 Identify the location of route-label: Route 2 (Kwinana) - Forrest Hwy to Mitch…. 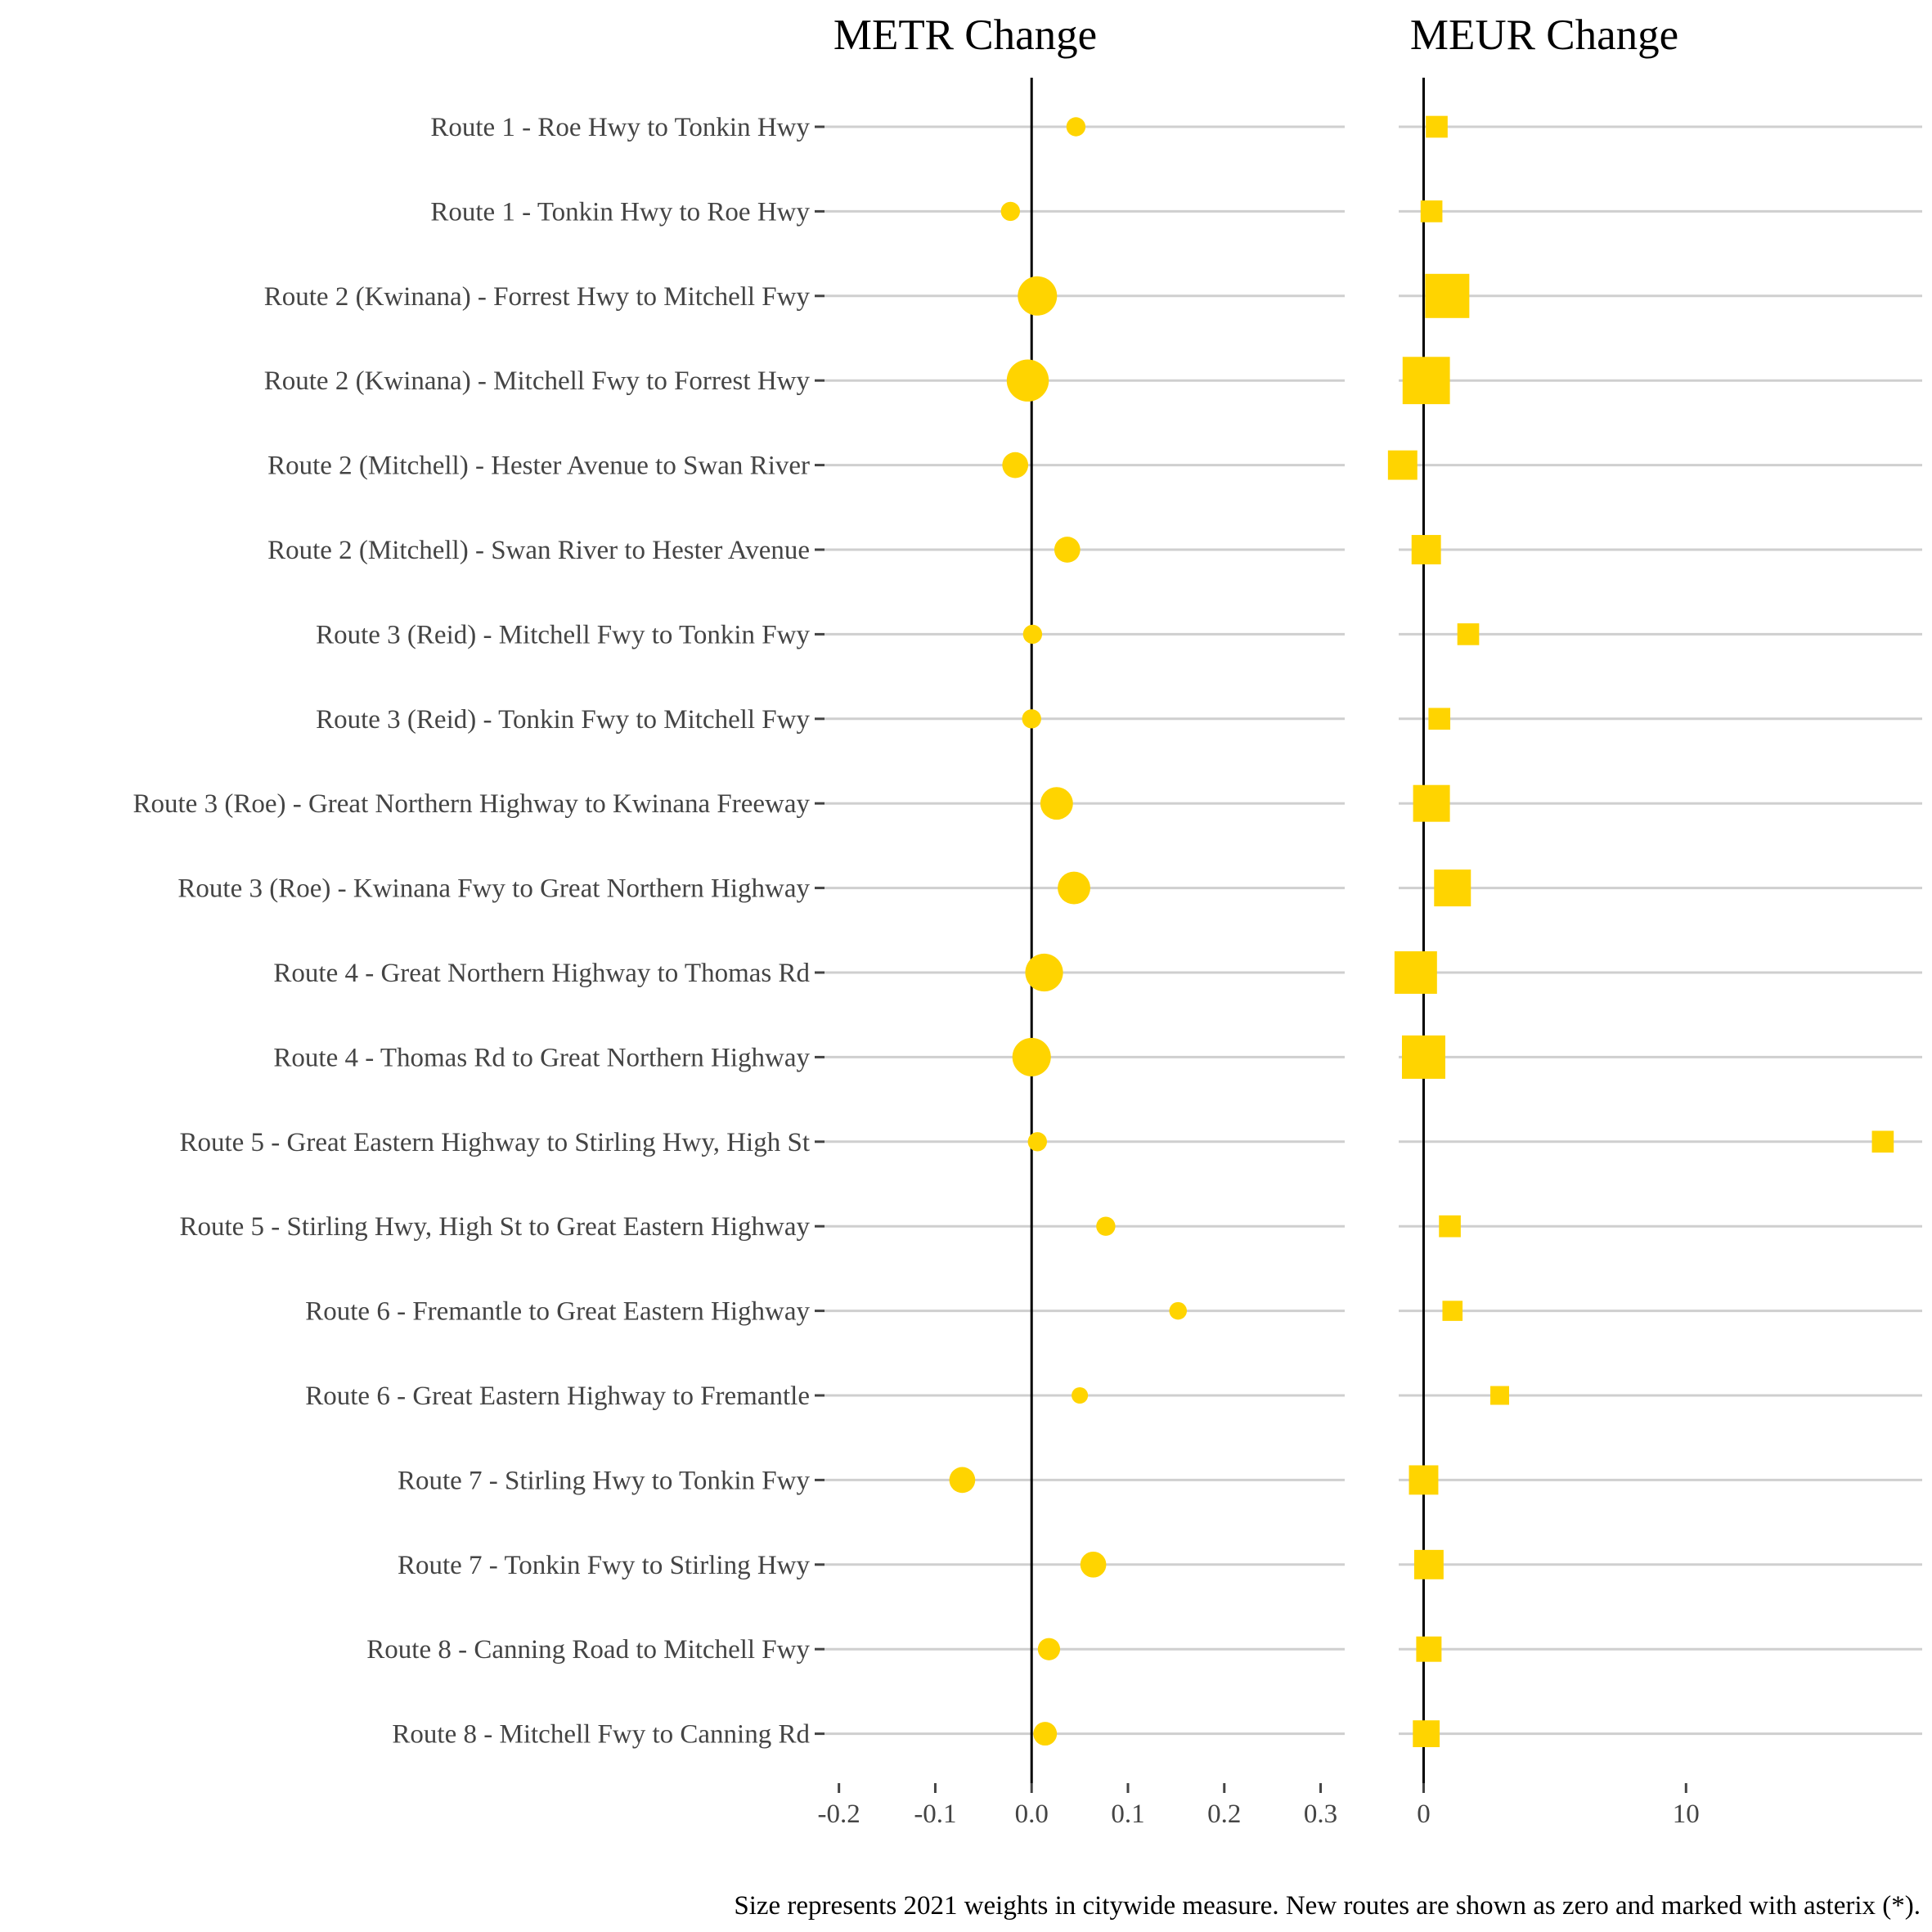
(538, 297).